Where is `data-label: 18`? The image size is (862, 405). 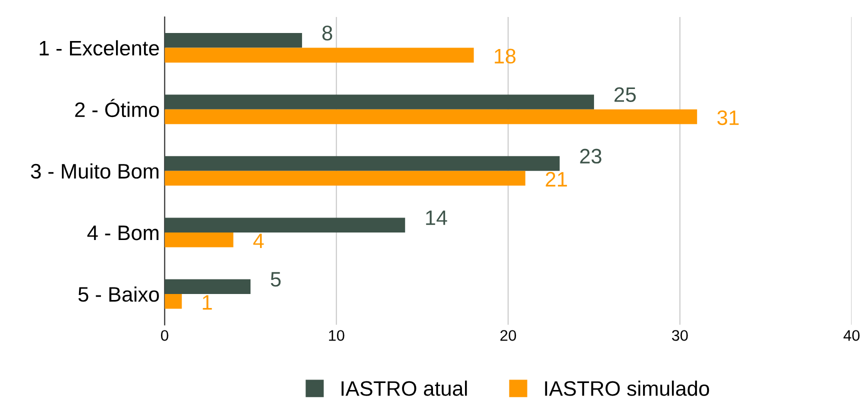
data-label: 18 is located at coordinates (505, 56).